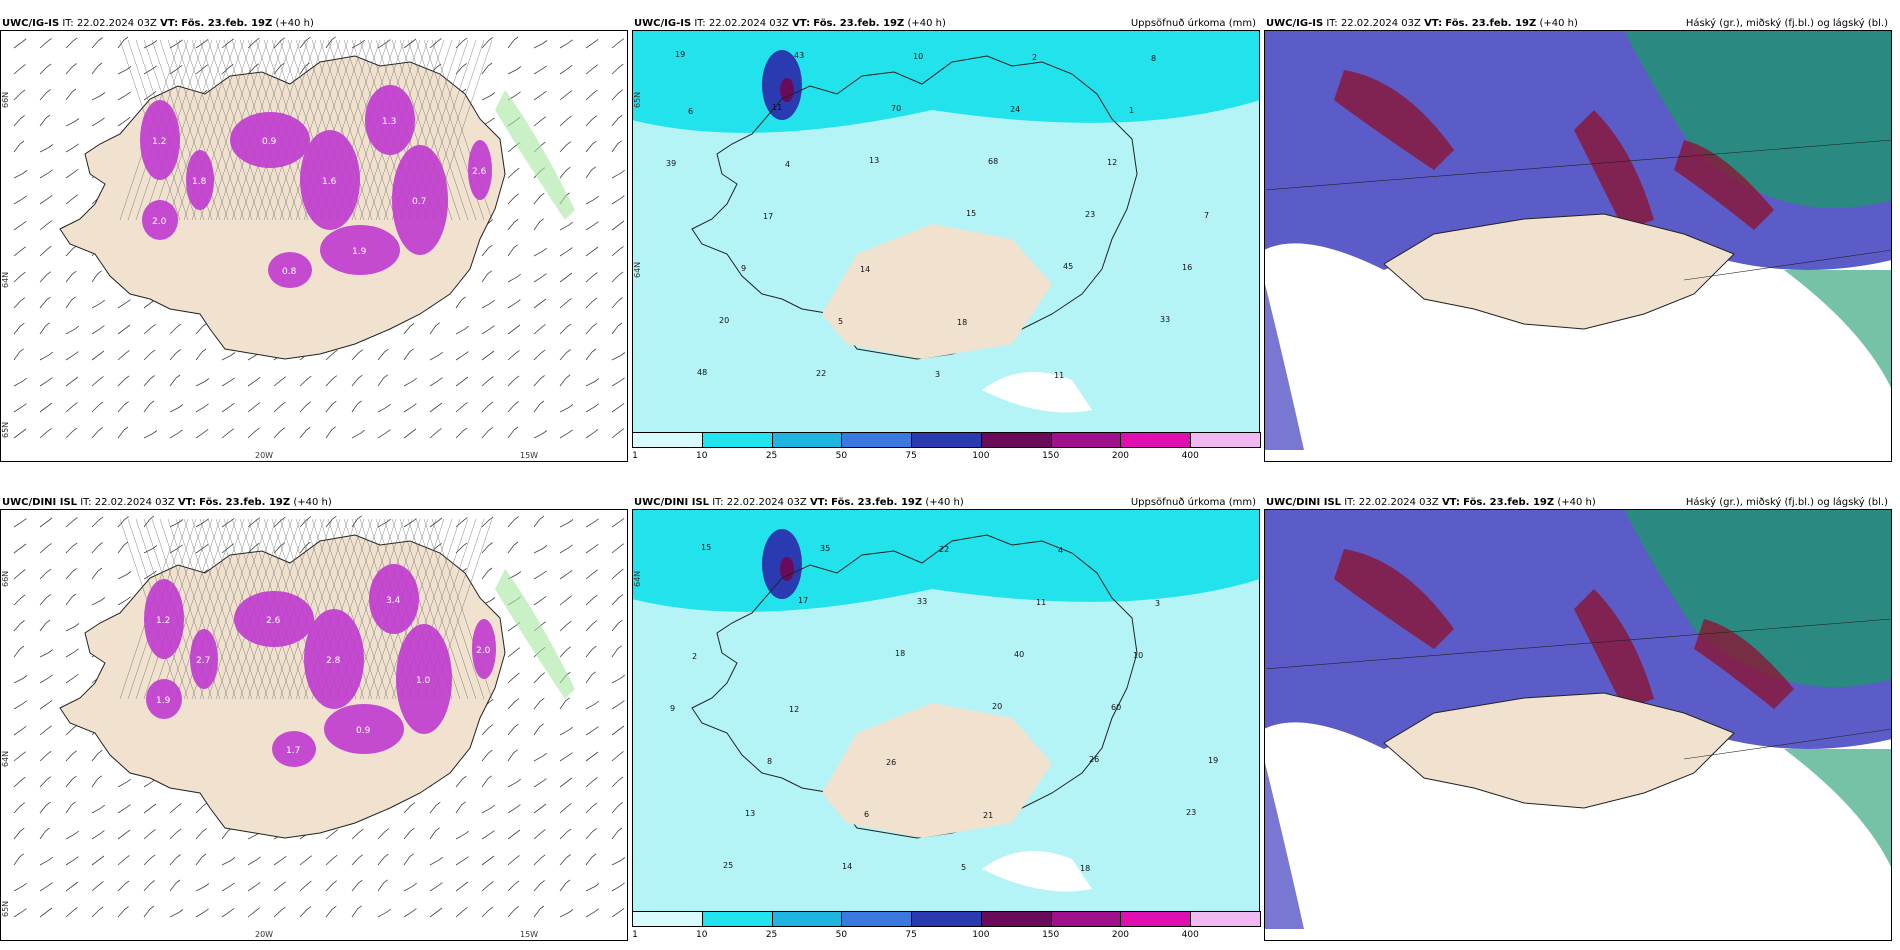 Image resolution: width=1900 pixels, height=950 pixels. I want to click on precip-value-label: 21, so click(988, 815).